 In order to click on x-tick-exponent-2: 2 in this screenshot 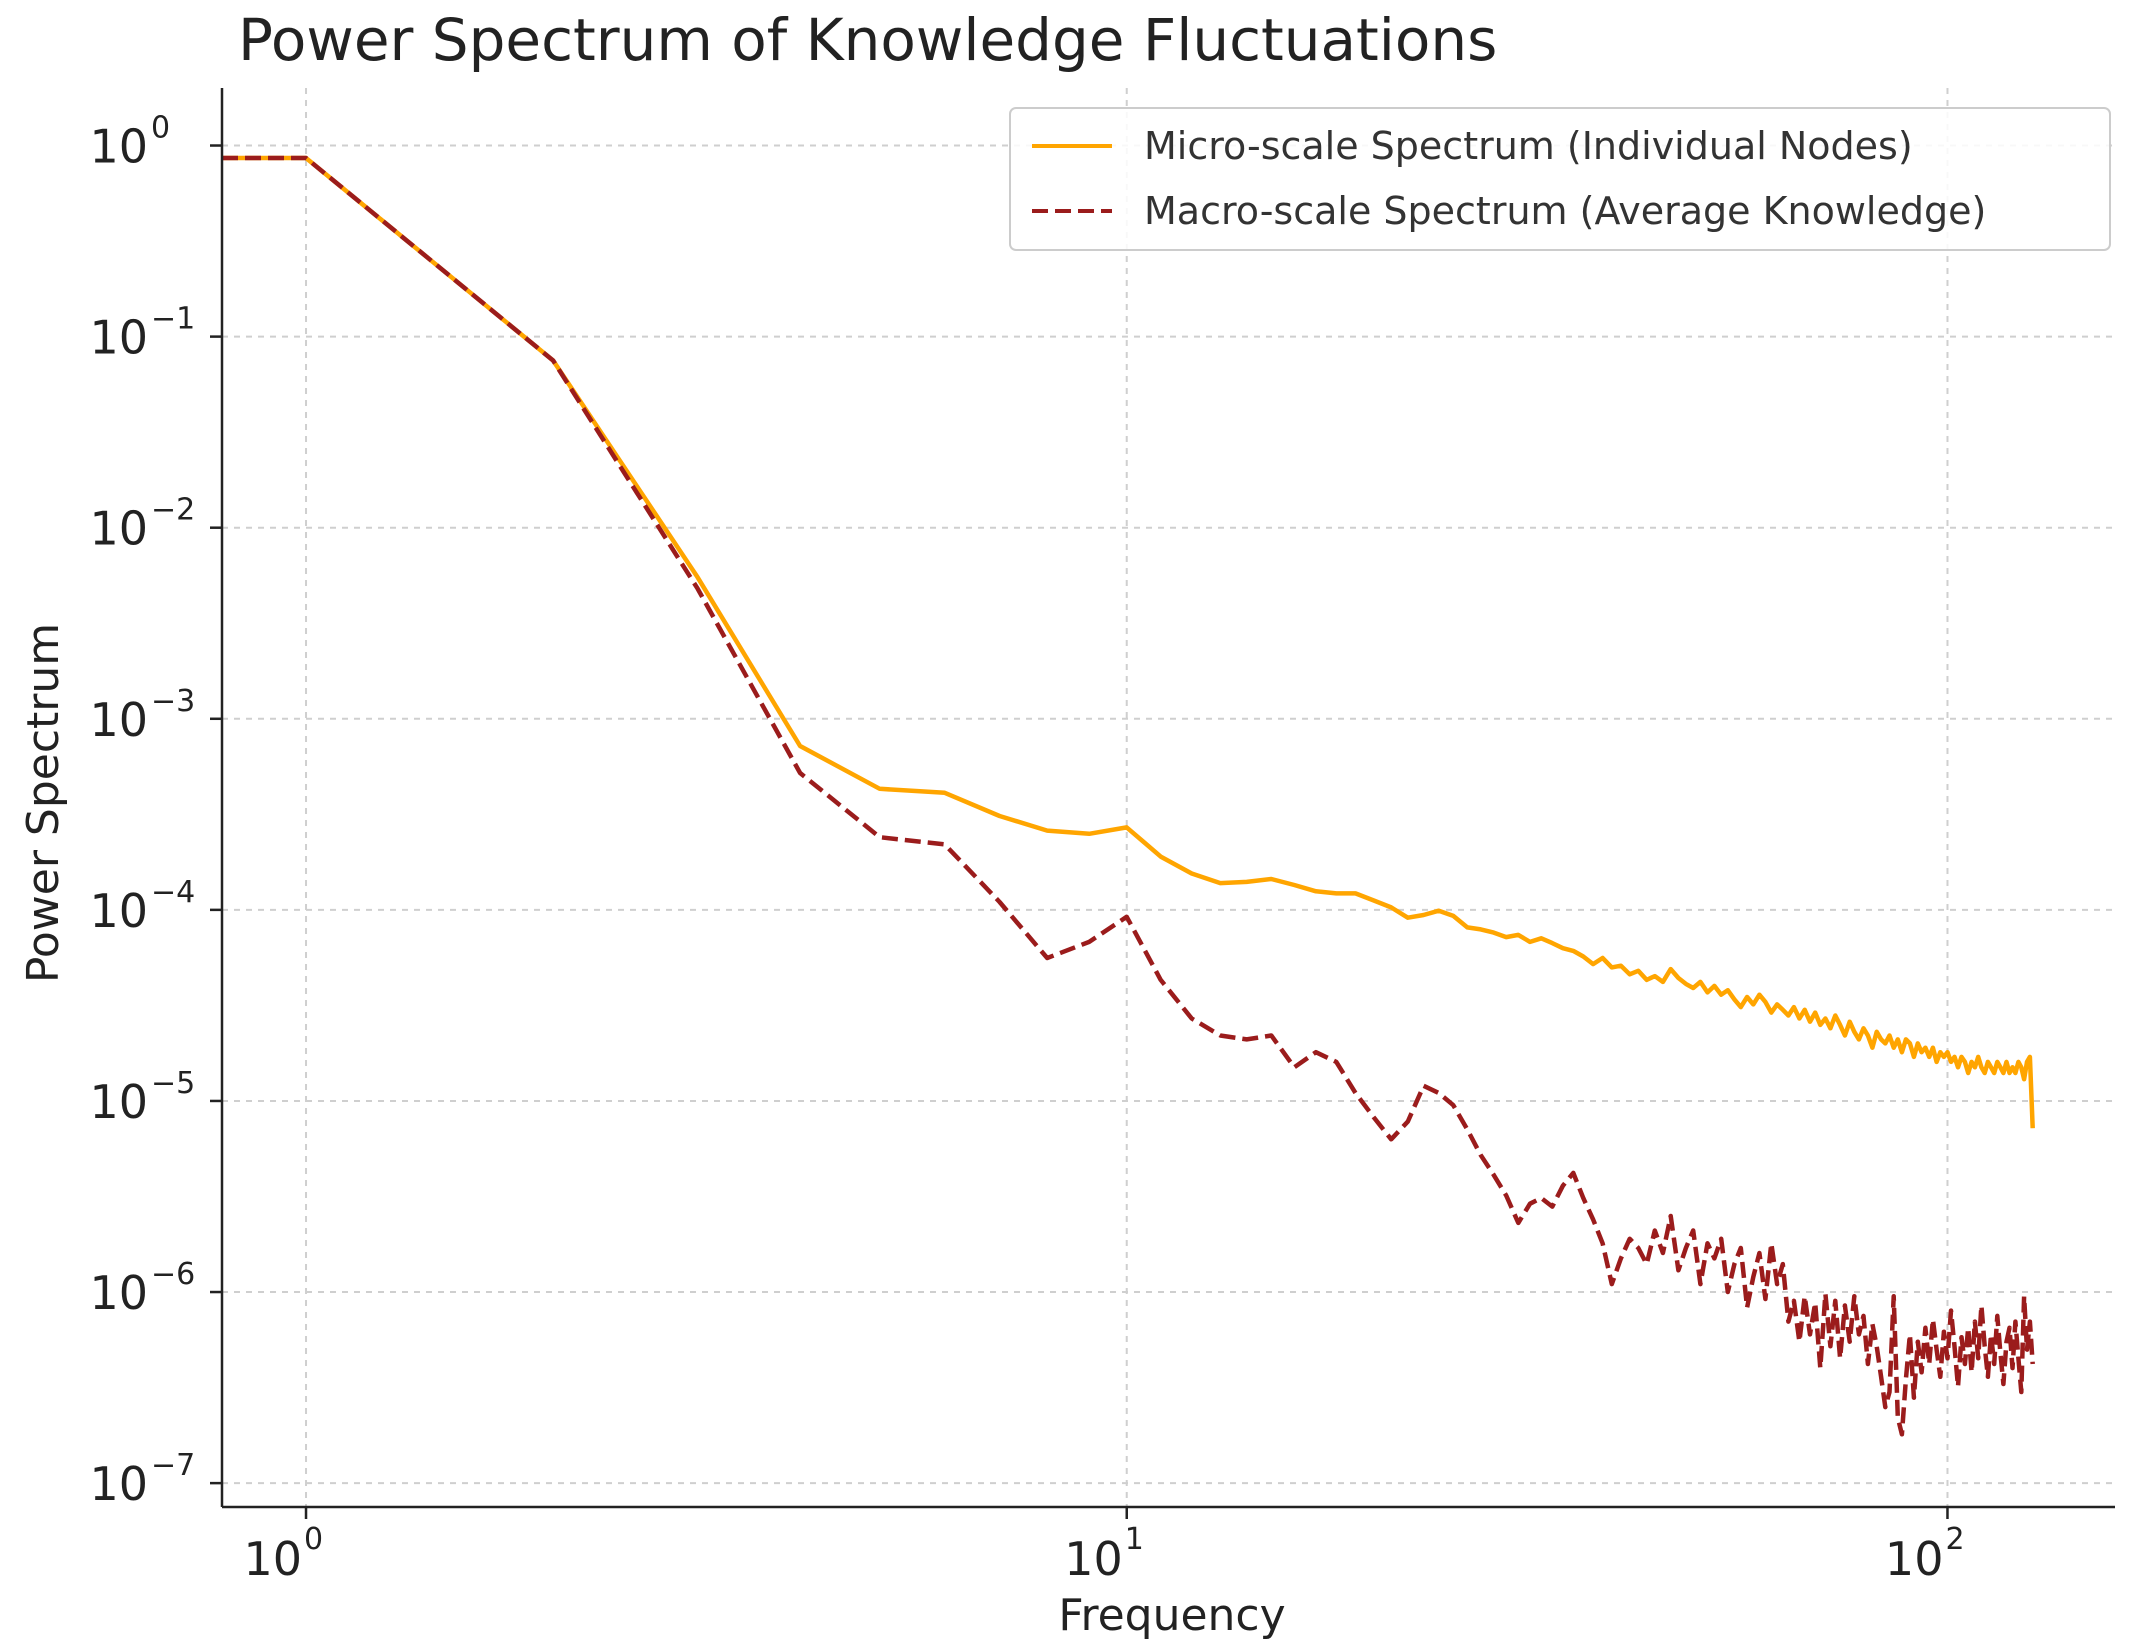, I will do `click(1954, 1539)`.